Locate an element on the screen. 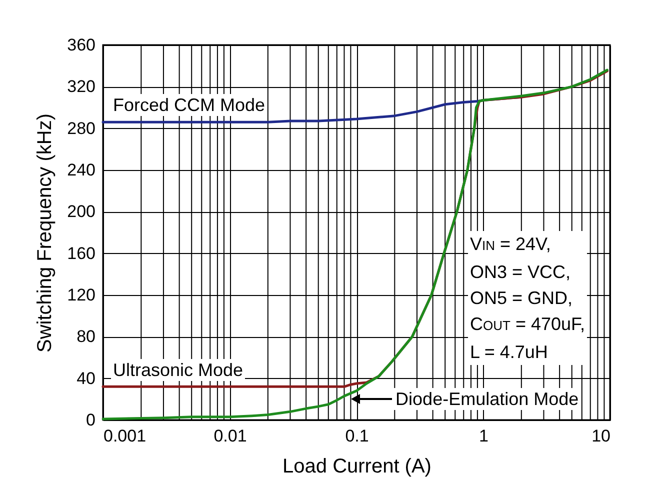  x-tick-label: 0.01 is located at coordinates (230, 436).